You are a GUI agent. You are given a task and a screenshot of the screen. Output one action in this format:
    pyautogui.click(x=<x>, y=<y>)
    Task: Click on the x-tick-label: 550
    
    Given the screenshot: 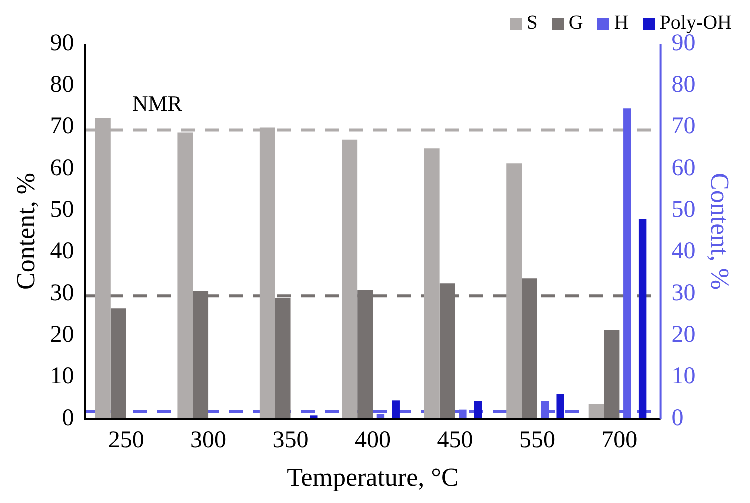 What is the action you would take?
    pyautogui.click(x=537, y=441)
    